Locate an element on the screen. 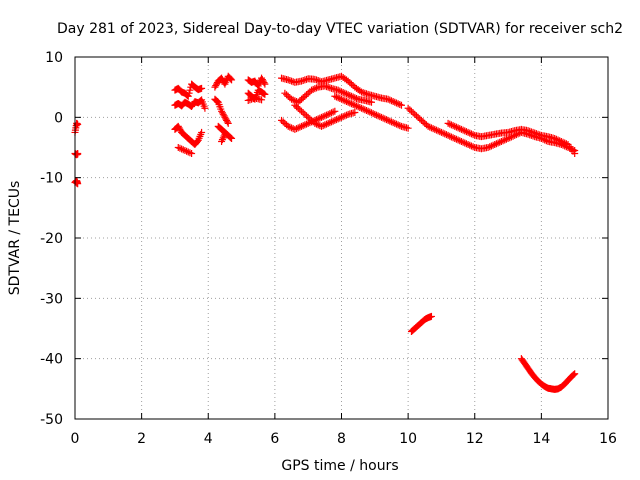 Image resolution: width=640 pixels, height=480 pixels. x-tick-label: 2 is located at coordinates (141, 439).